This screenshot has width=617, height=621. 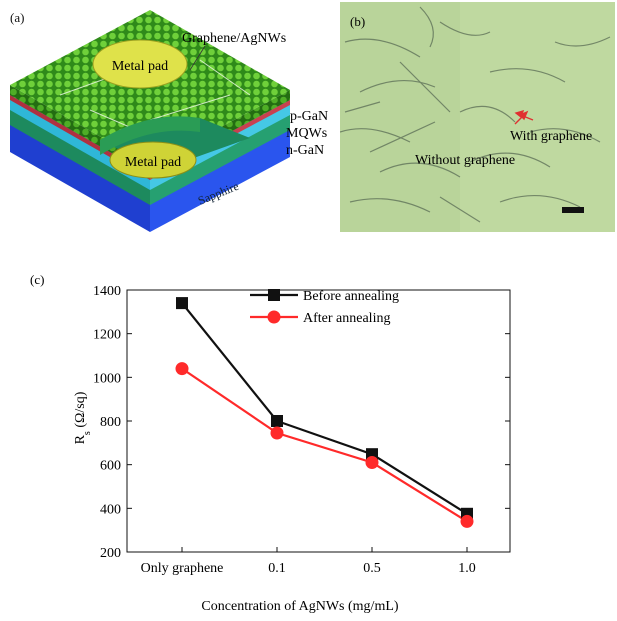 I want to click on y-tick-label: 400, so click(x=110, y=509).